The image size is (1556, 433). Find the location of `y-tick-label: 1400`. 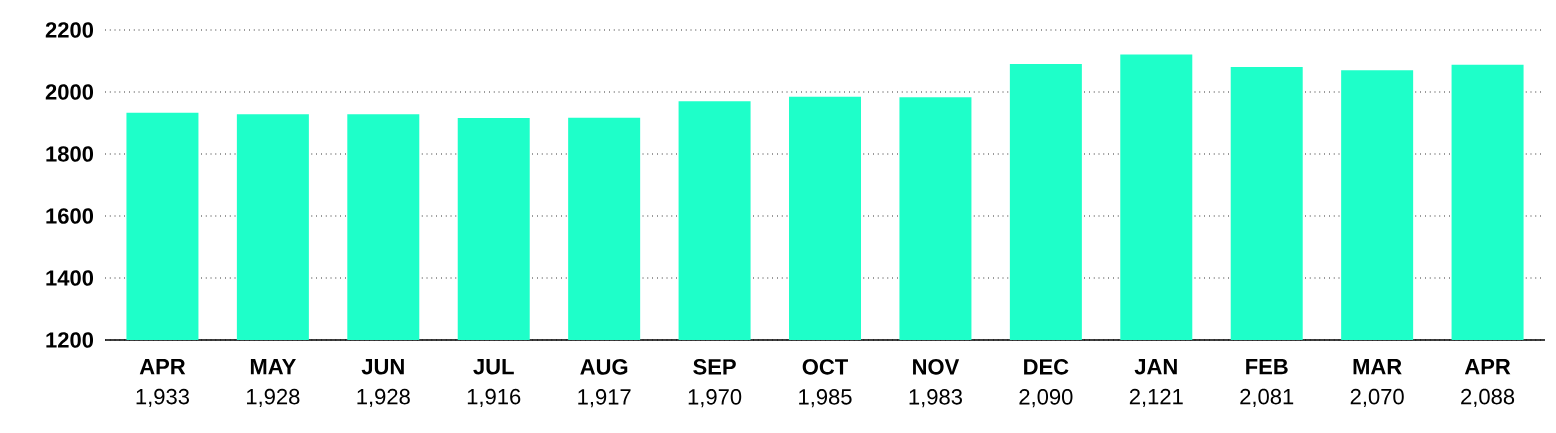

y-tick-label: 1400 is located at coordinates (70, 278).